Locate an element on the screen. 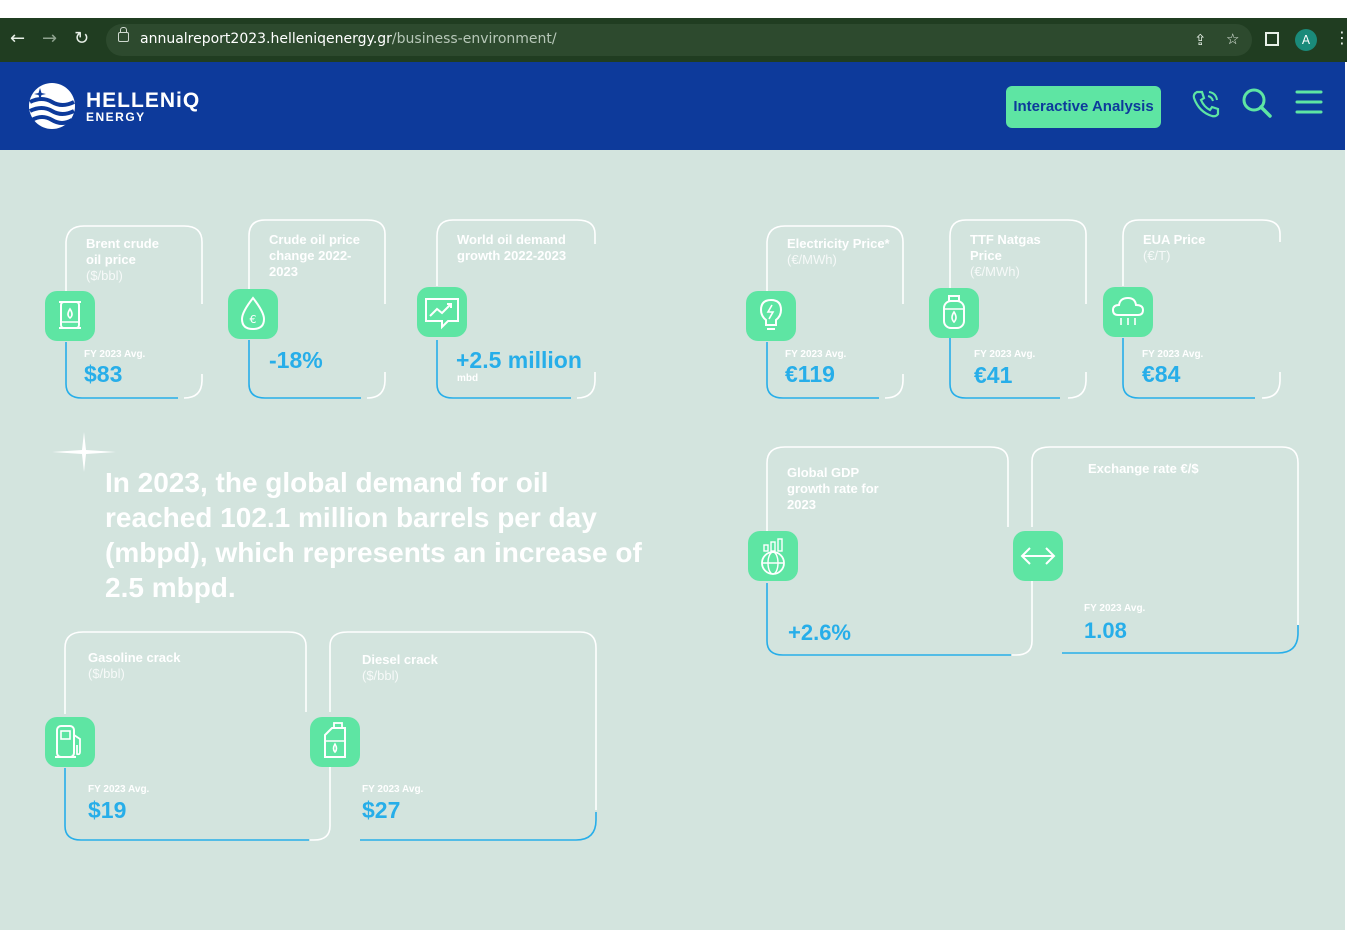 The image size is (1347, 948). card-title: Brent crude oil price is located at coordinates (122, 251).